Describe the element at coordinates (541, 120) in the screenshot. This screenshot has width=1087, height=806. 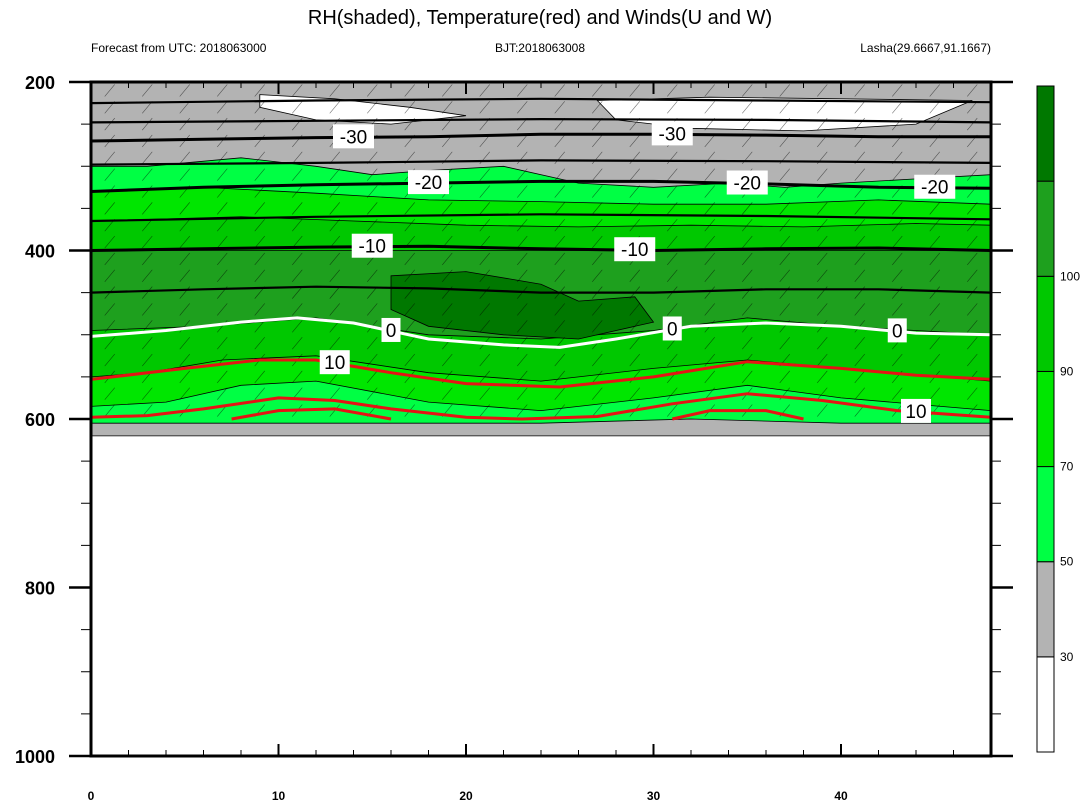
I see `contour-line--35` at that location.